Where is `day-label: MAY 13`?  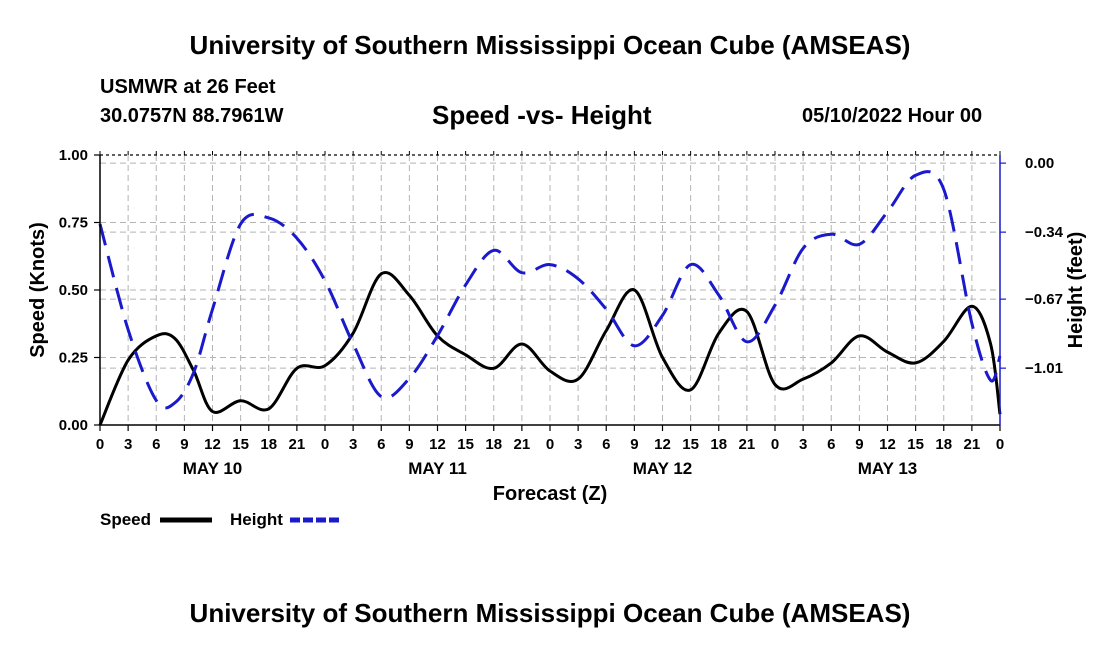 day-label: MAY 13 is located at coordinates (888, 468).